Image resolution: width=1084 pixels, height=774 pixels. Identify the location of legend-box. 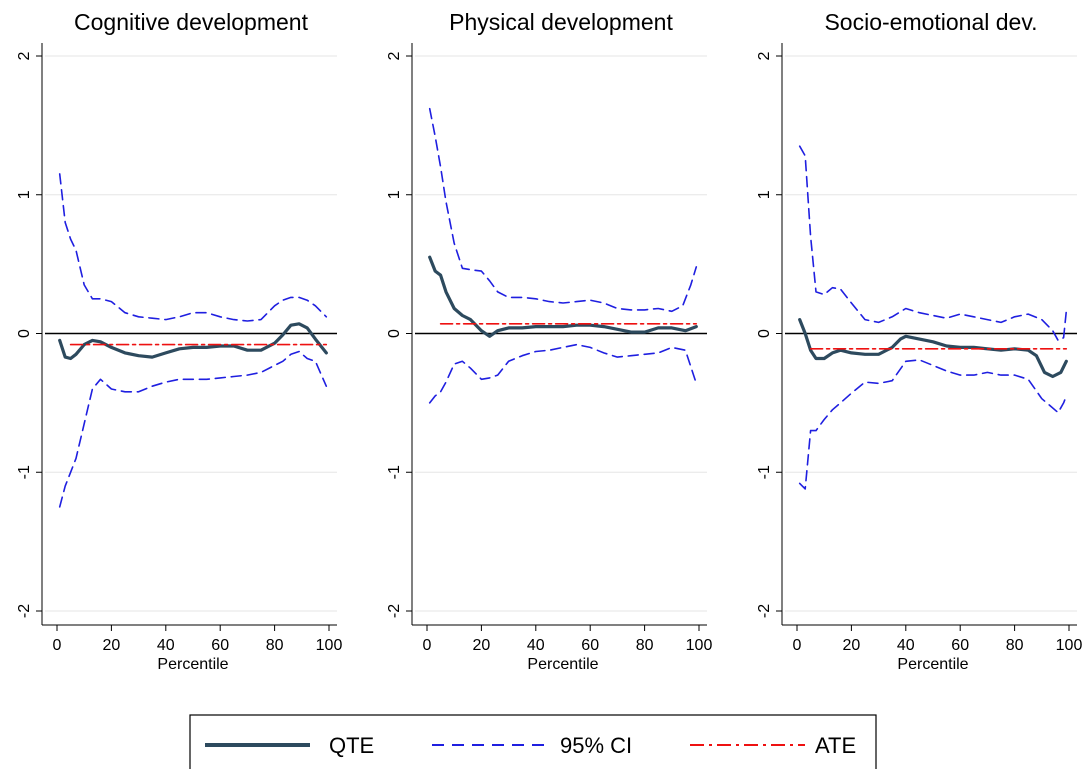
(533, 744).